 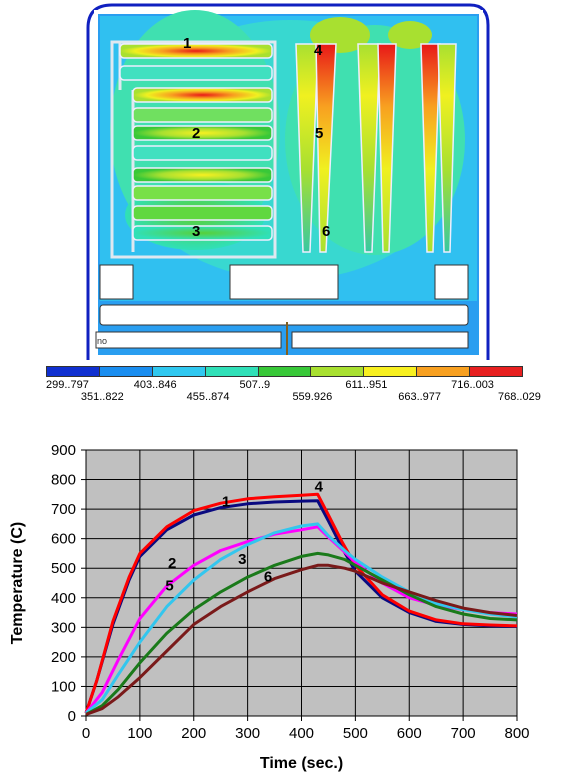 I want to click on legend-label: 351..822, so click(x=102, y=397).